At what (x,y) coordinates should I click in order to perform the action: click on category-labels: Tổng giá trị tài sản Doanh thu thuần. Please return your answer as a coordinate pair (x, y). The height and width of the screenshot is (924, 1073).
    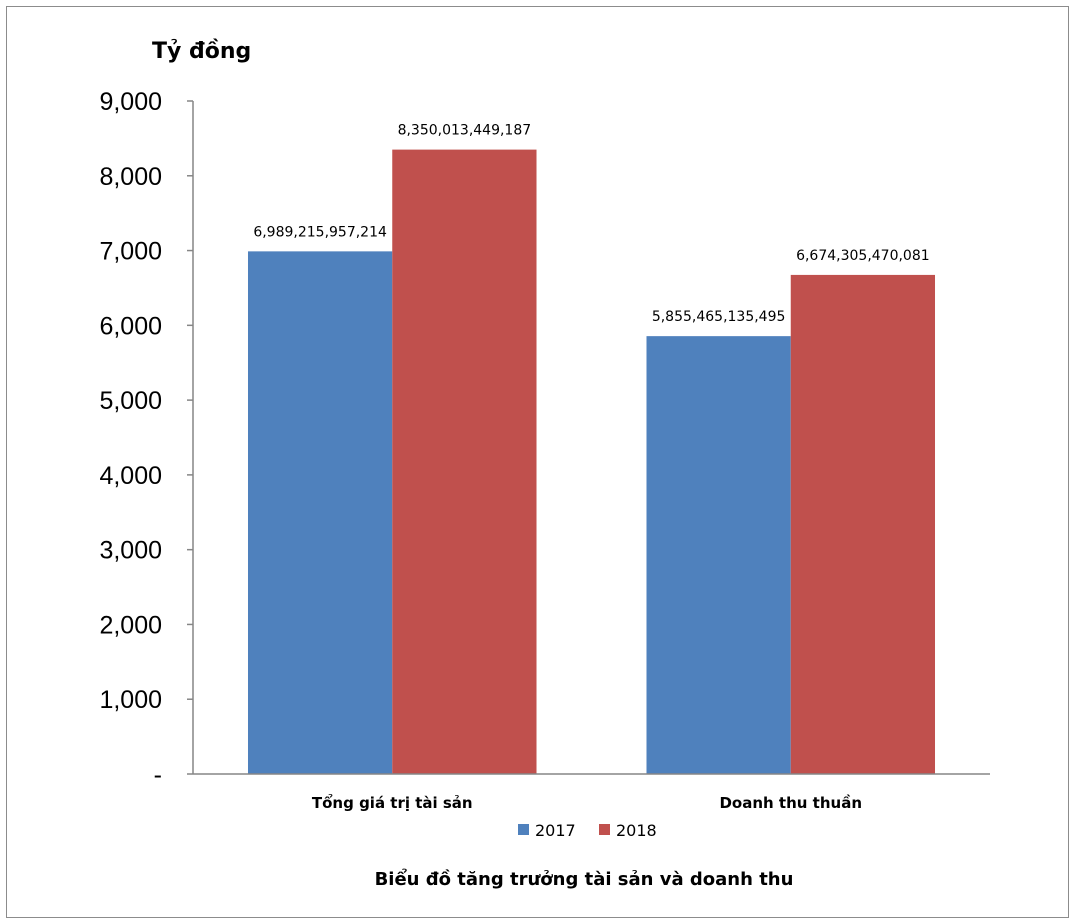
    Looking at the image, I should click on (587, 802).